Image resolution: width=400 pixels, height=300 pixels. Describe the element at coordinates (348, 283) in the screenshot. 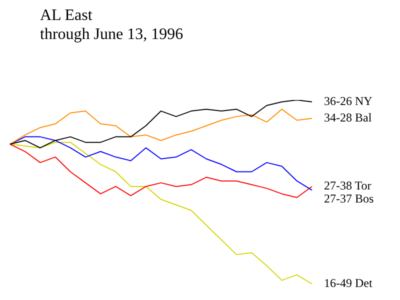

I see `series-label: 16-49 Det` at that location.